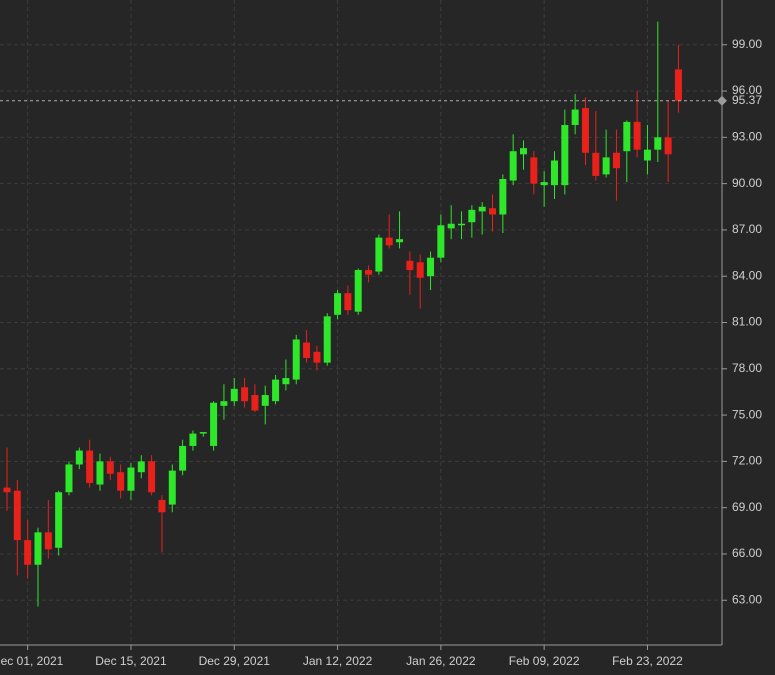 Image resolution: width=775 pixels, height=675 pixels. What do you see at coordinates (747, 229) in the screenshot?
I see `y-tick-label: 87.00` at bounding box center [747, 229].